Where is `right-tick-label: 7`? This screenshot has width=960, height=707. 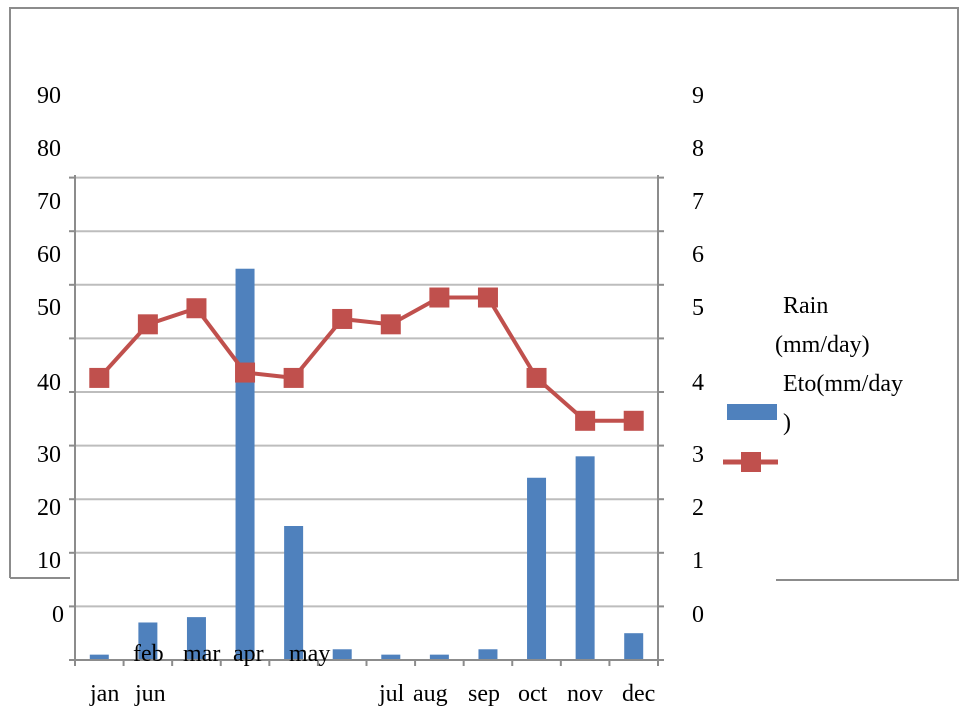 right-tick-label: 7 is located at coordinates (698, 202).